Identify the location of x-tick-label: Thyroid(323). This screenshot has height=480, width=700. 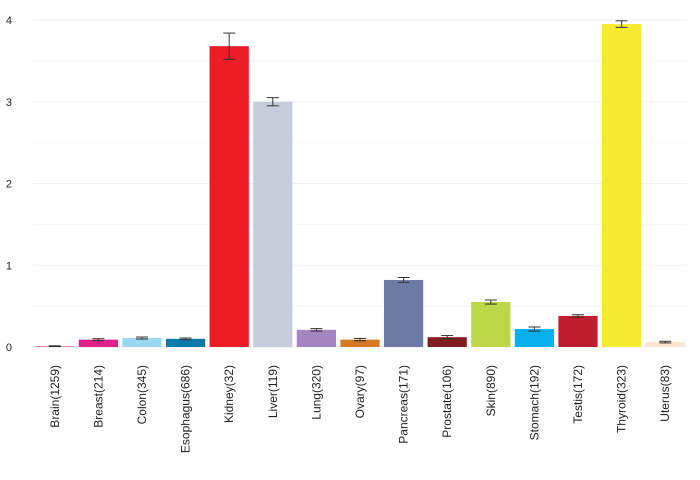
(622, 399).